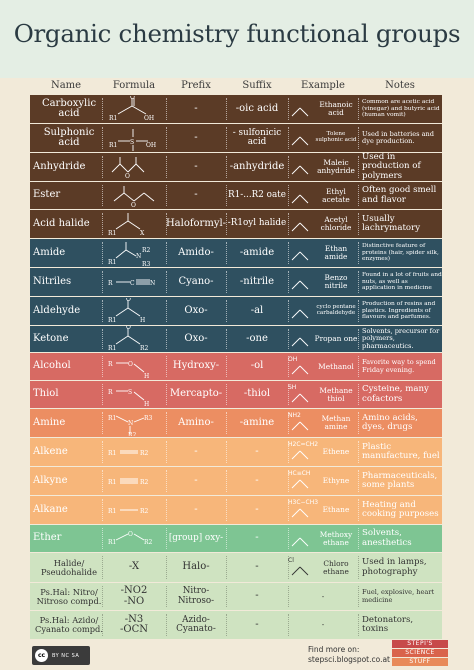 This screenshot has height=670, width=474. What do you see at coordinates (323, 481) in the screenshot?
I see `group-example: HC≡CH Ethyne` at bounding box center [323, 481].